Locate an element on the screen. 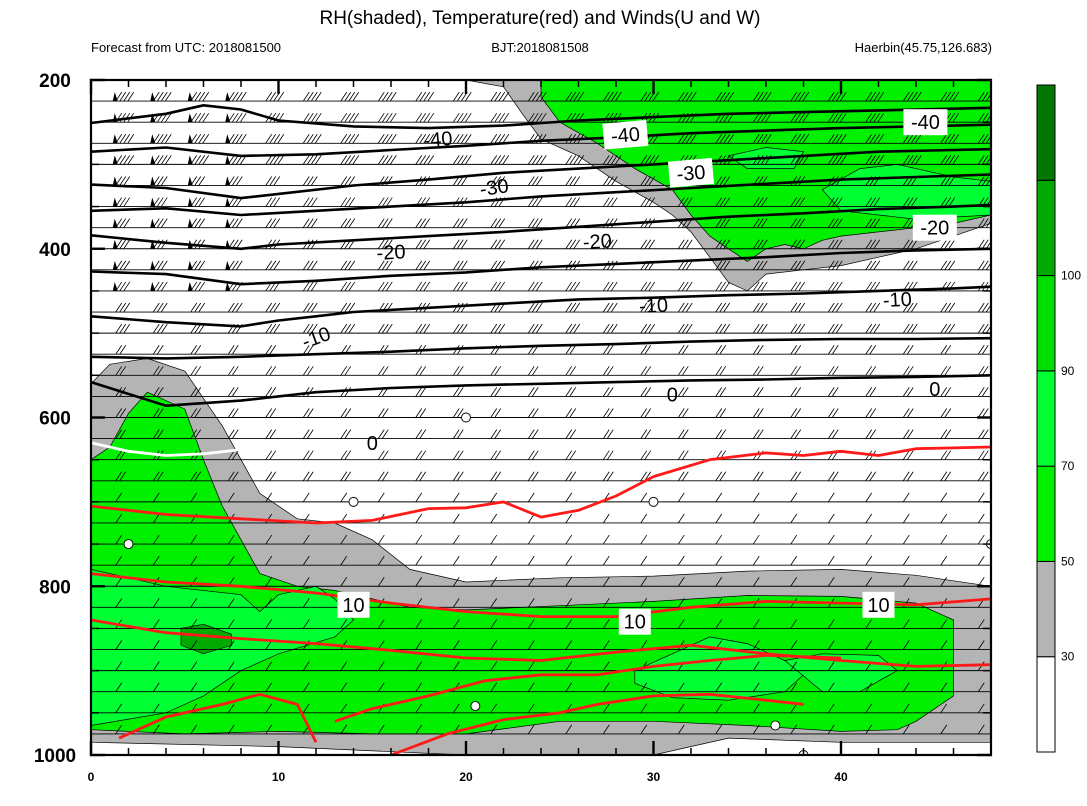 The image size is (1087, 806). contour-label: 0 is located at coordinates (672, 396).